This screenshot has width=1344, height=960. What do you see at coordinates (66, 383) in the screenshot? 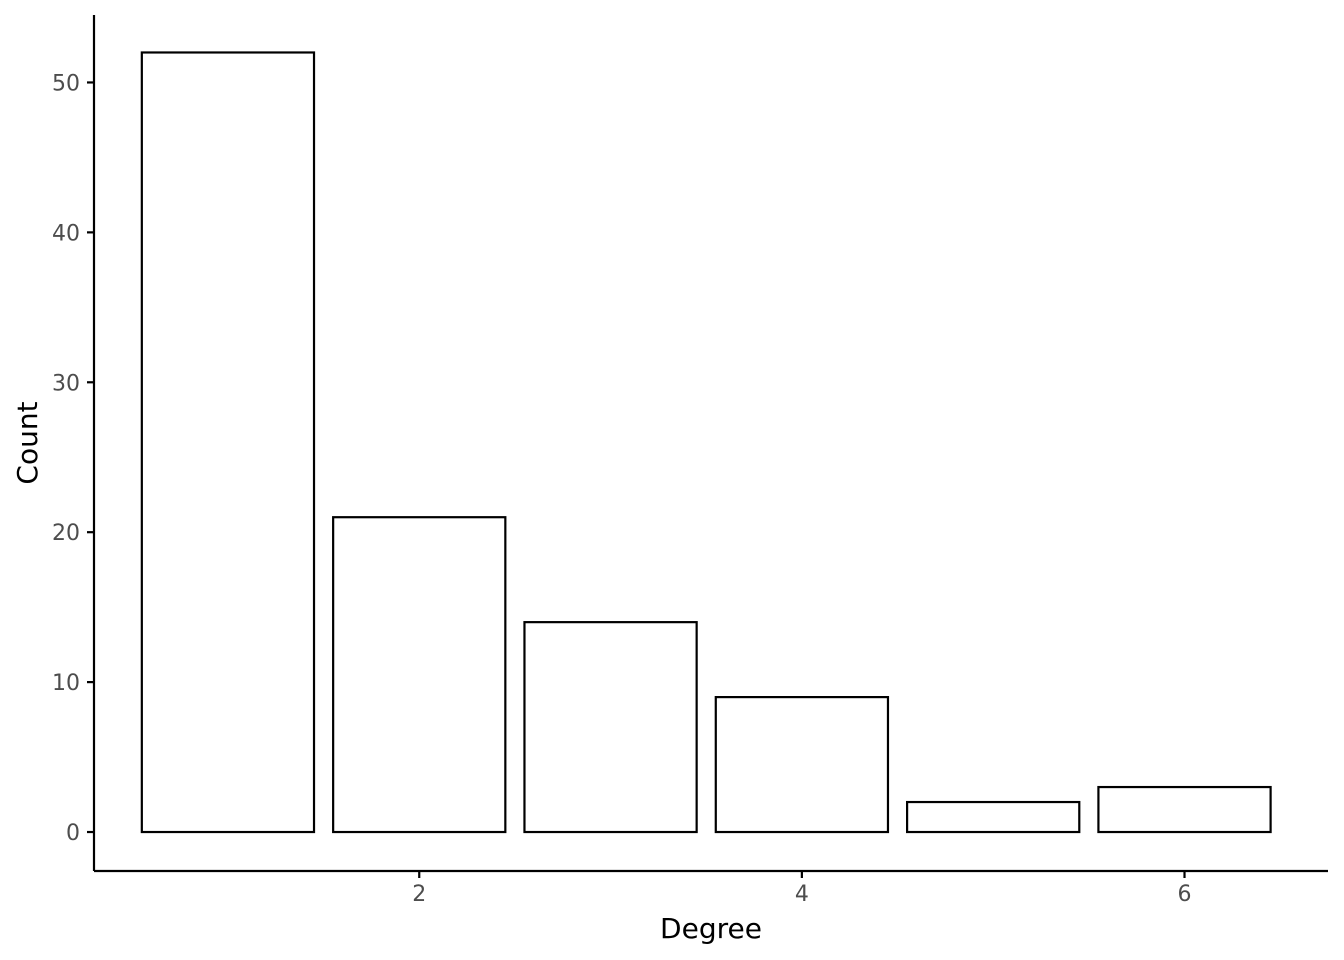
I see `y-tick-label-30: 30` at bounding box center [66, 383].